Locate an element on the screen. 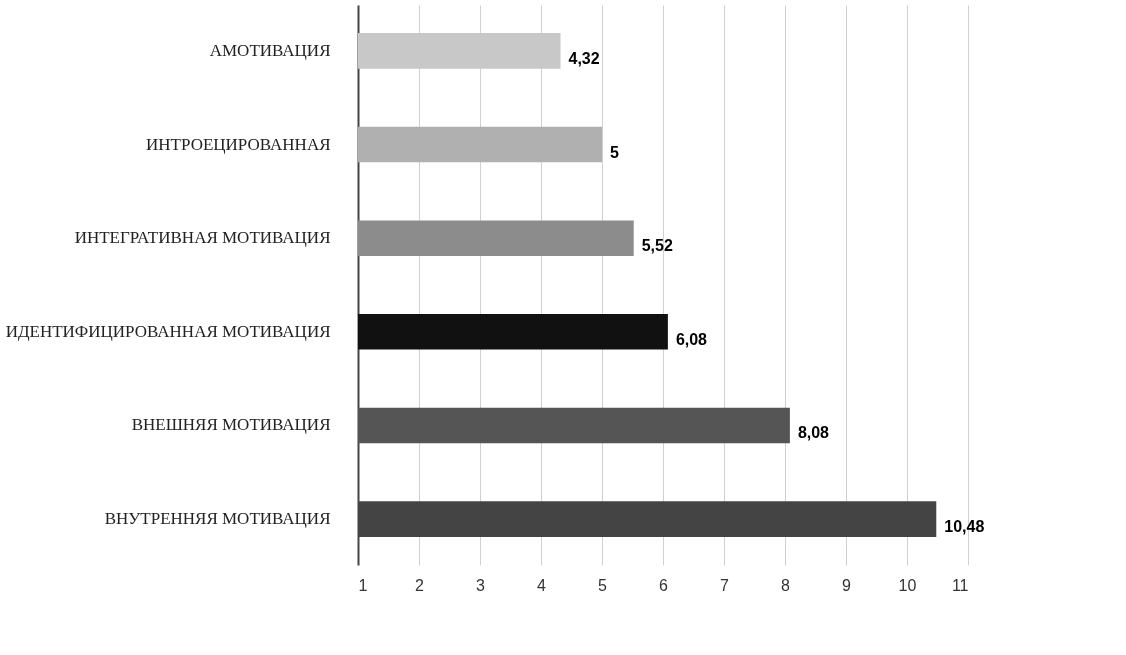 Image resolution: width=1126 pixels, height=655 pixels. data-label: 6,08 is located at coordinates (691, 339).